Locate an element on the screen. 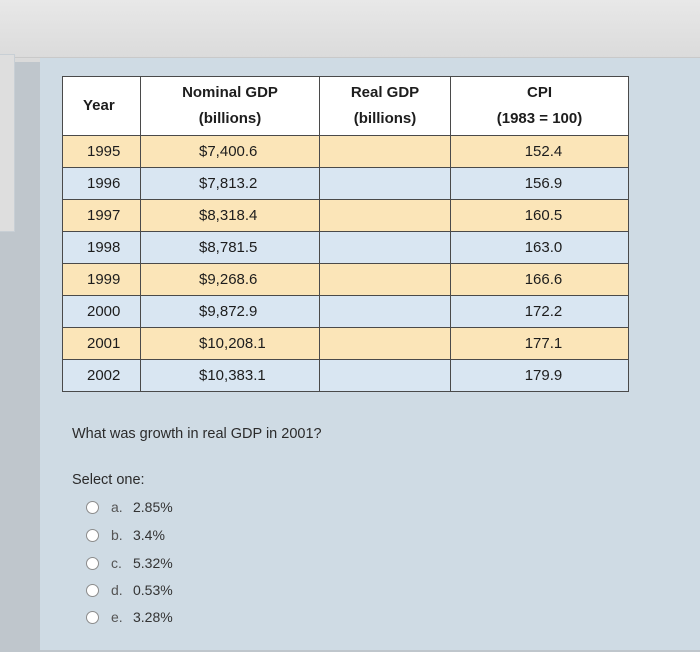 This screenshot has height=652, width=700. cpi-header-label: CPI is located at coordinates (539, 92).